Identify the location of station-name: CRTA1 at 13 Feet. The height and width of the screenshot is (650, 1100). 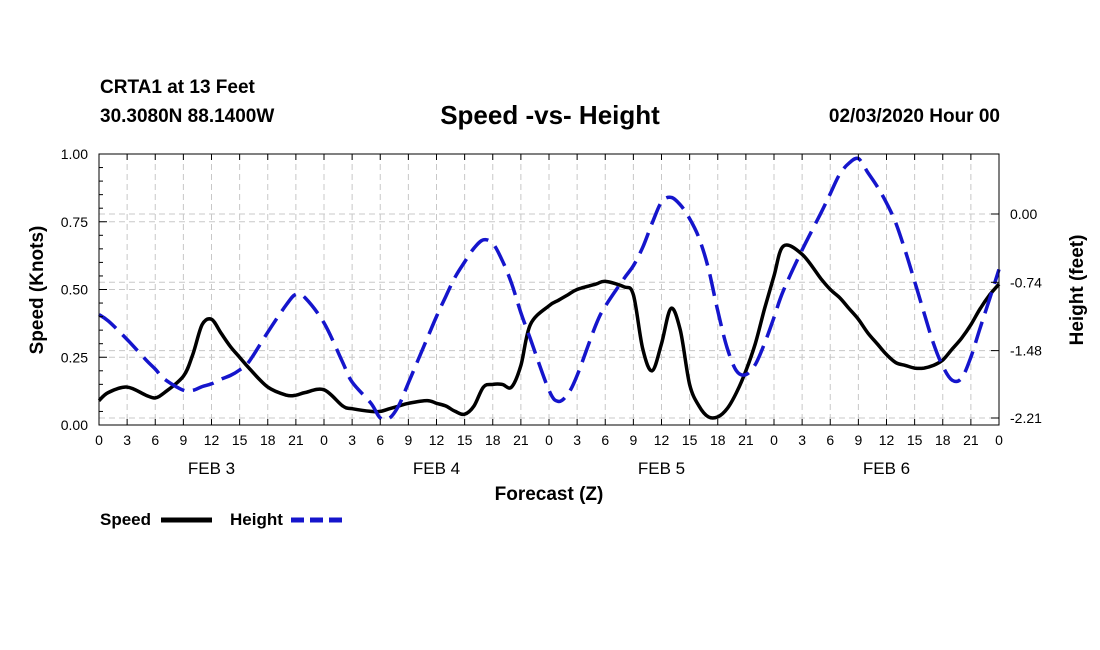
(177, 87).